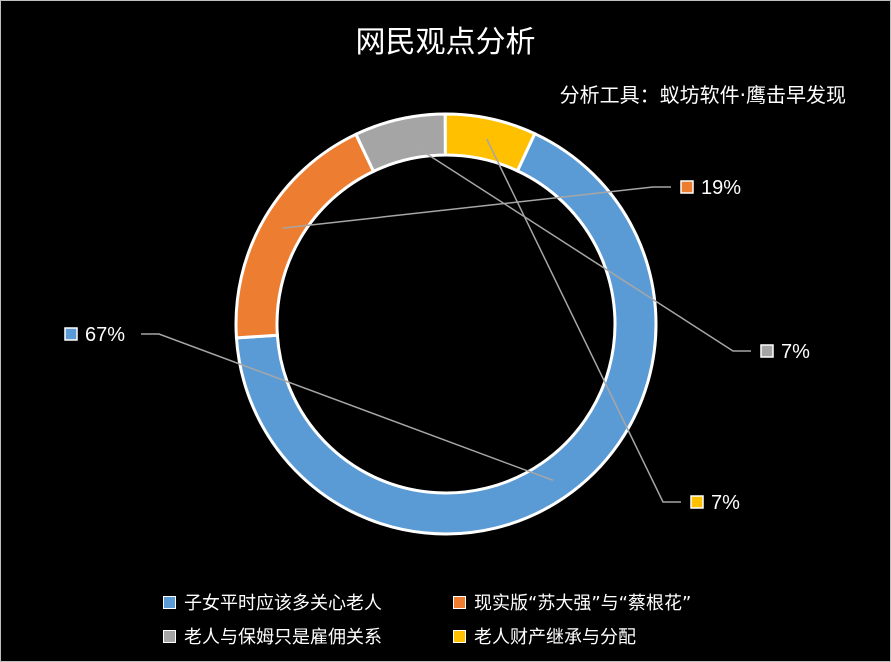 The height and width of the screenshot is (662, 891). I want to click on data-label: 19%, so click(721, 188).